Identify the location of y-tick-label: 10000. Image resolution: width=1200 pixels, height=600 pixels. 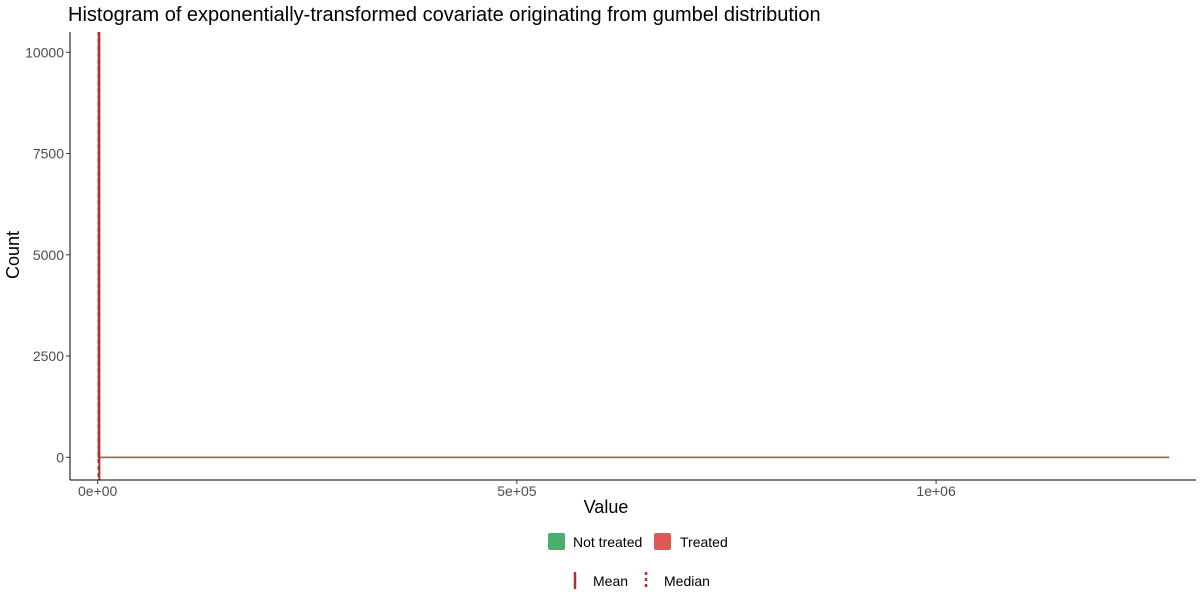
(44, 52).